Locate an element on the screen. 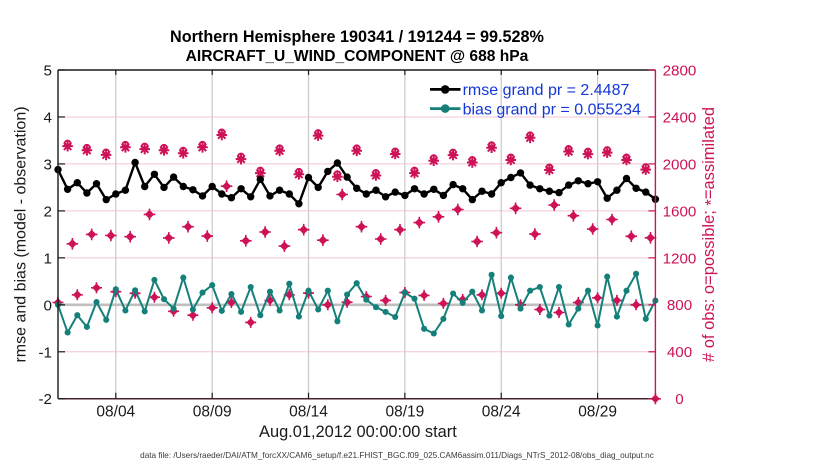 The image size is (830, 475). svg-text: 08/29 is located at coordinates (597, 412).